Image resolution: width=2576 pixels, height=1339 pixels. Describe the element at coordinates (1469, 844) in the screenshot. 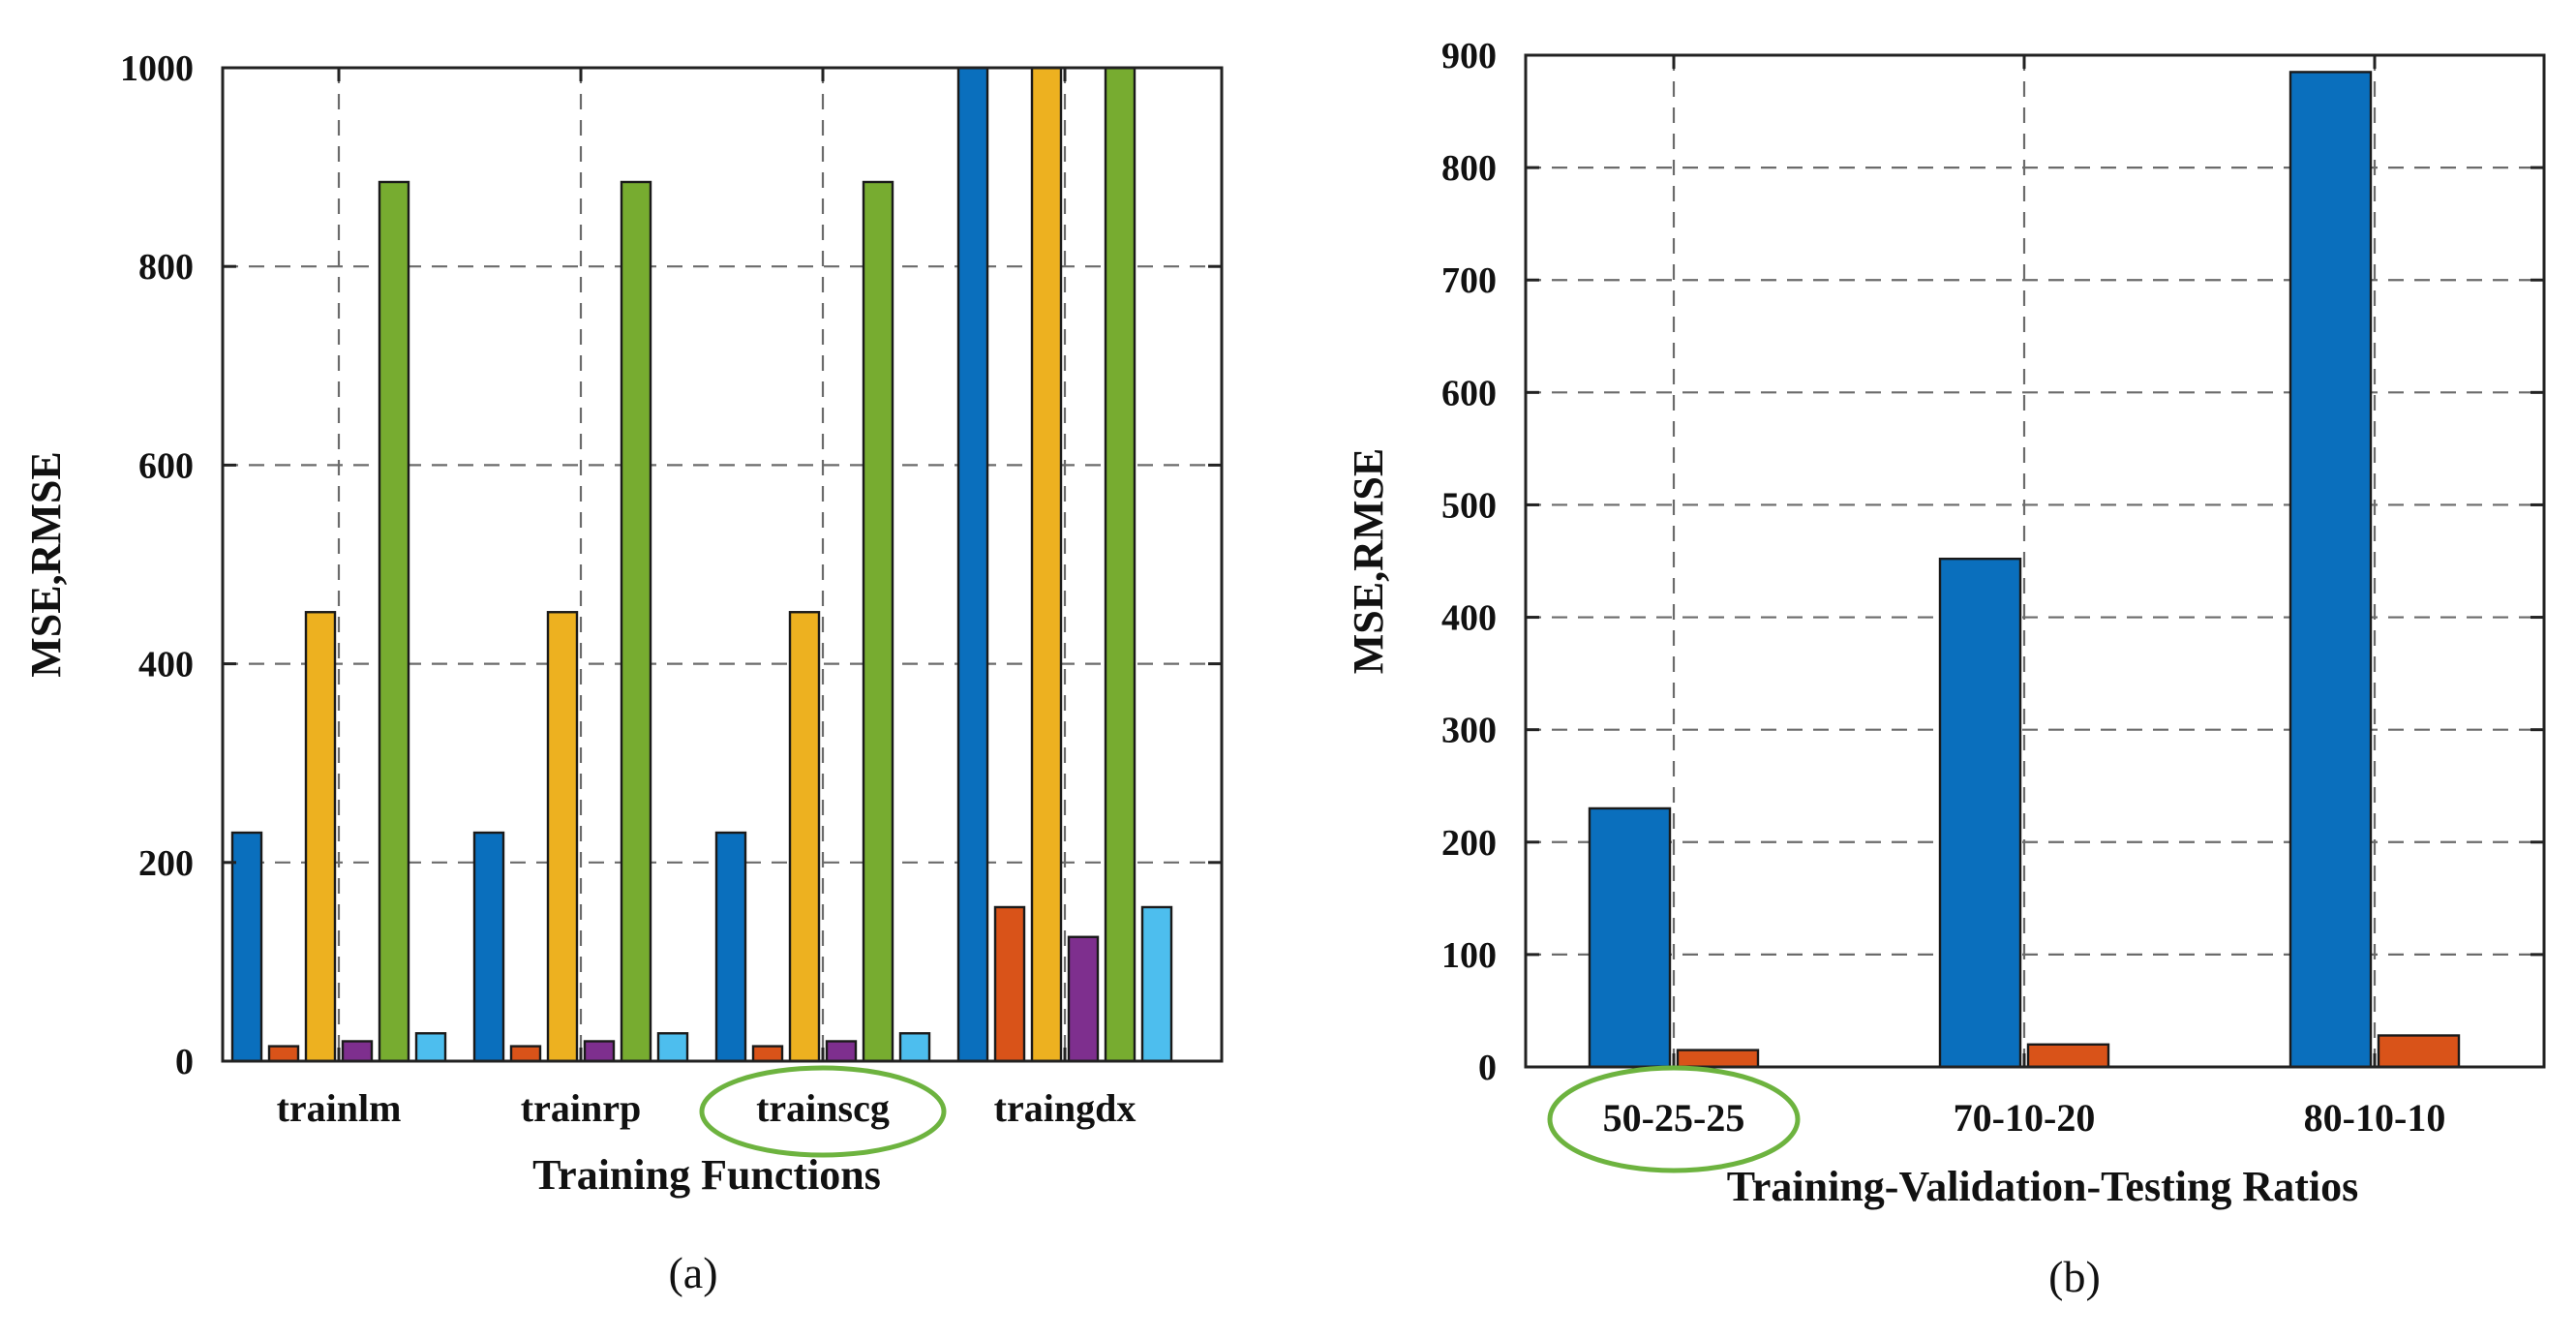

I see `chart-b-y-tick-label: 200` at that location.